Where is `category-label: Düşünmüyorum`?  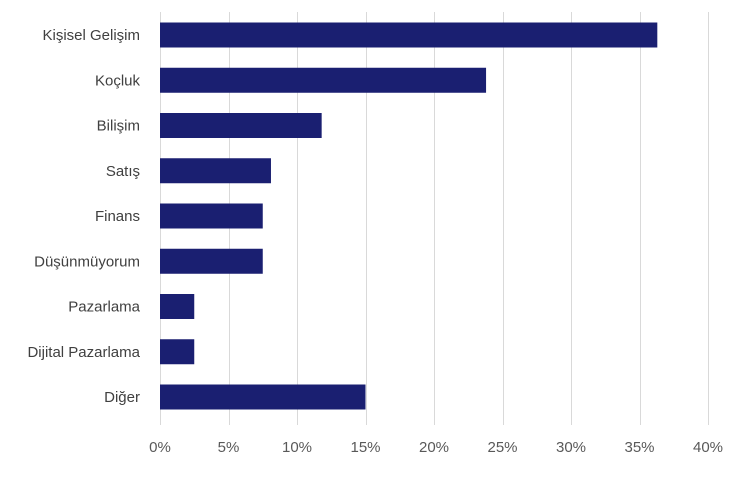 category-label: Düşünmüyorum is located at coordinates (87, 261).